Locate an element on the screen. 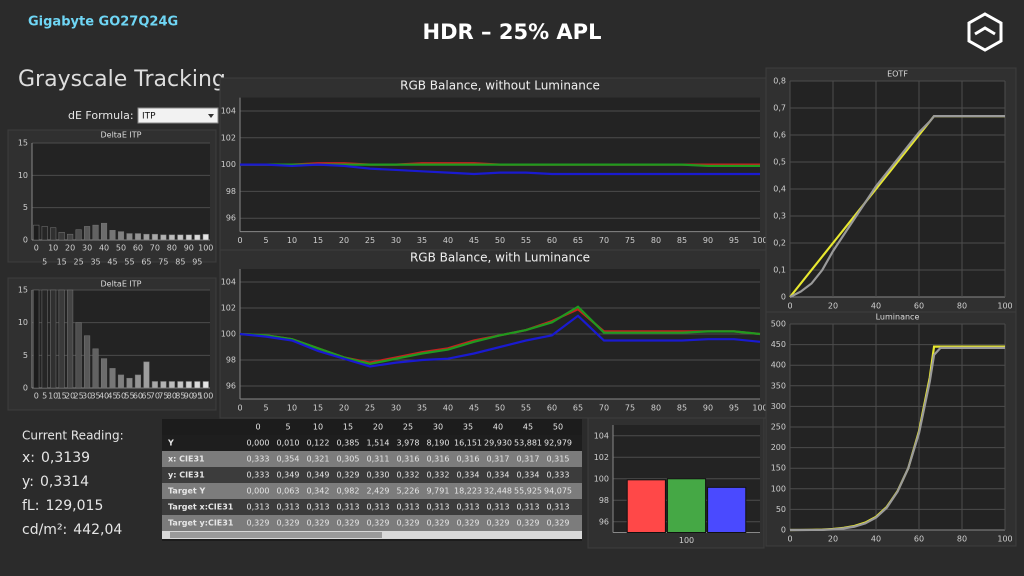 This screenshot has height=576, width=1024. x-tick-label: 65 is located at coordinates (146, 262).